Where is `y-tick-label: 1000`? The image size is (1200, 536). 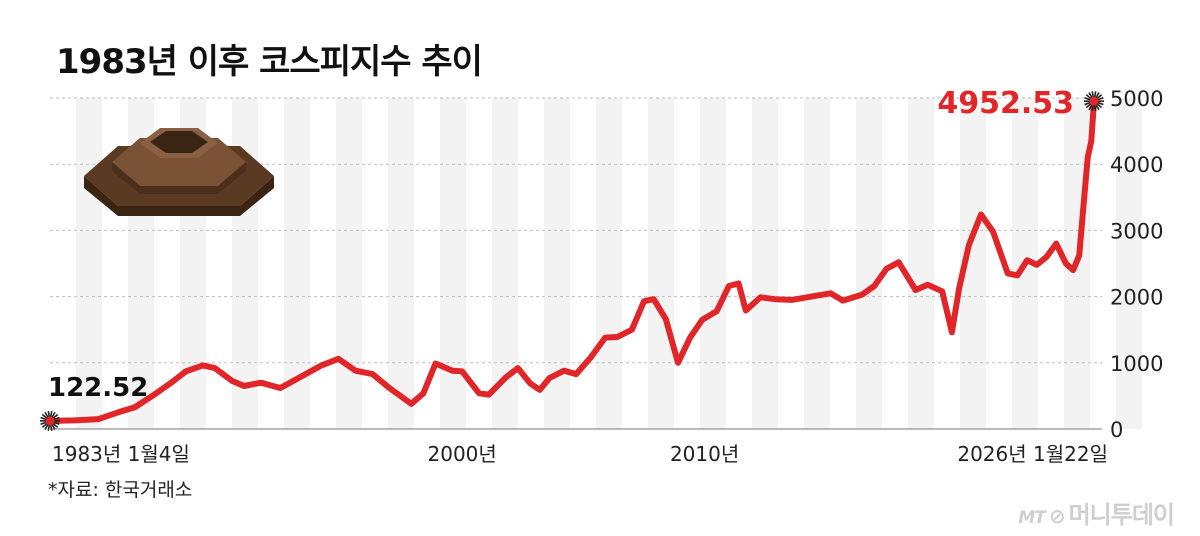
y-tick-label: 1000 is located at coordinates (1136, 364).